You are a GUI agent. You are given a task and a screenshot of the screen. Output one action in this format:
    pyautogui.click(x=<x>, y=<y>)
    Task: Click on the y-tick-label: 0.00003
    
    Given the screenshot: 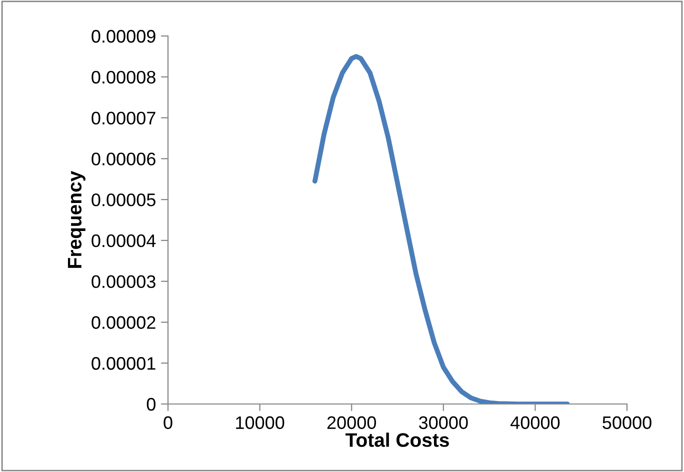 What is the action you would take?
    pyautogui.click(x=124, y=281)
    